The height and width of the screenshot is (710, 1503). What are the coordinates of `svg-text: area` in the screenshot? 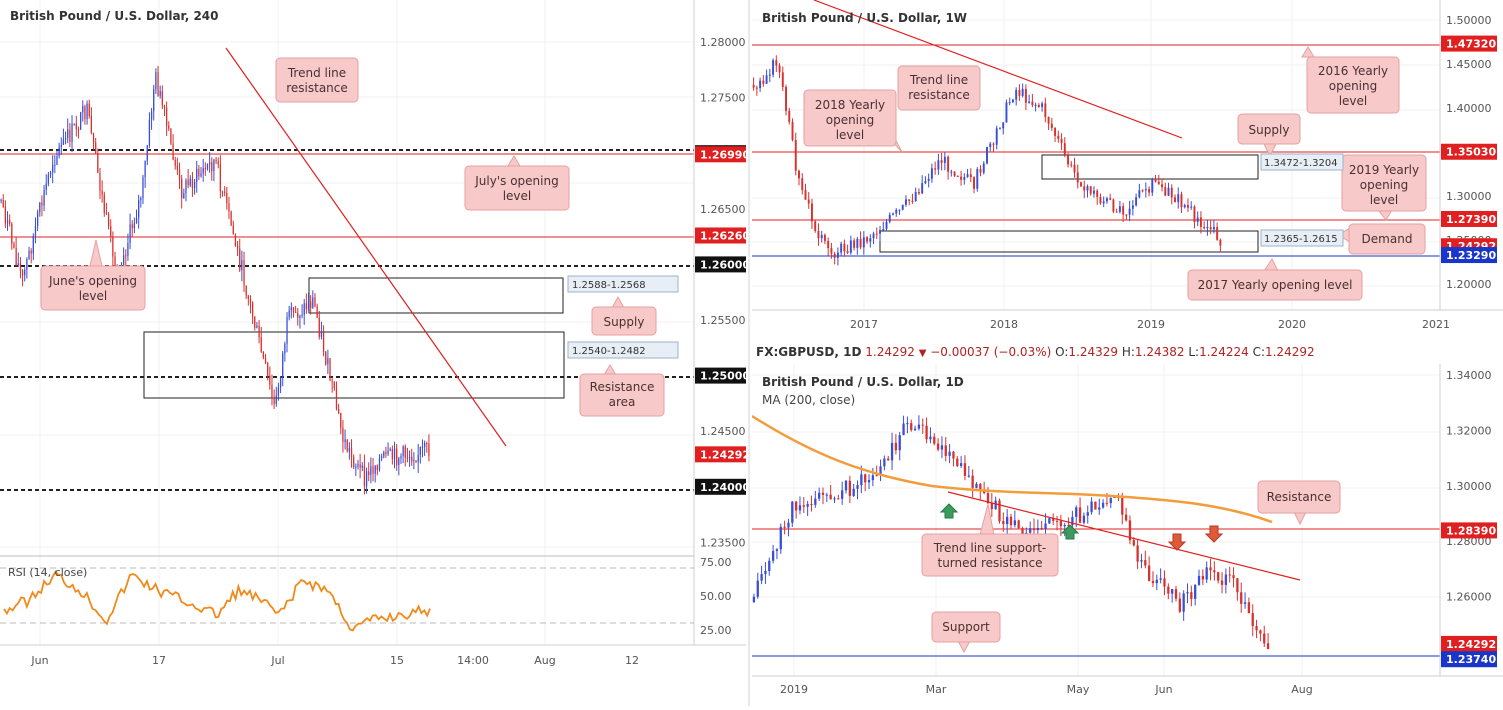 It's located at (622, 402).